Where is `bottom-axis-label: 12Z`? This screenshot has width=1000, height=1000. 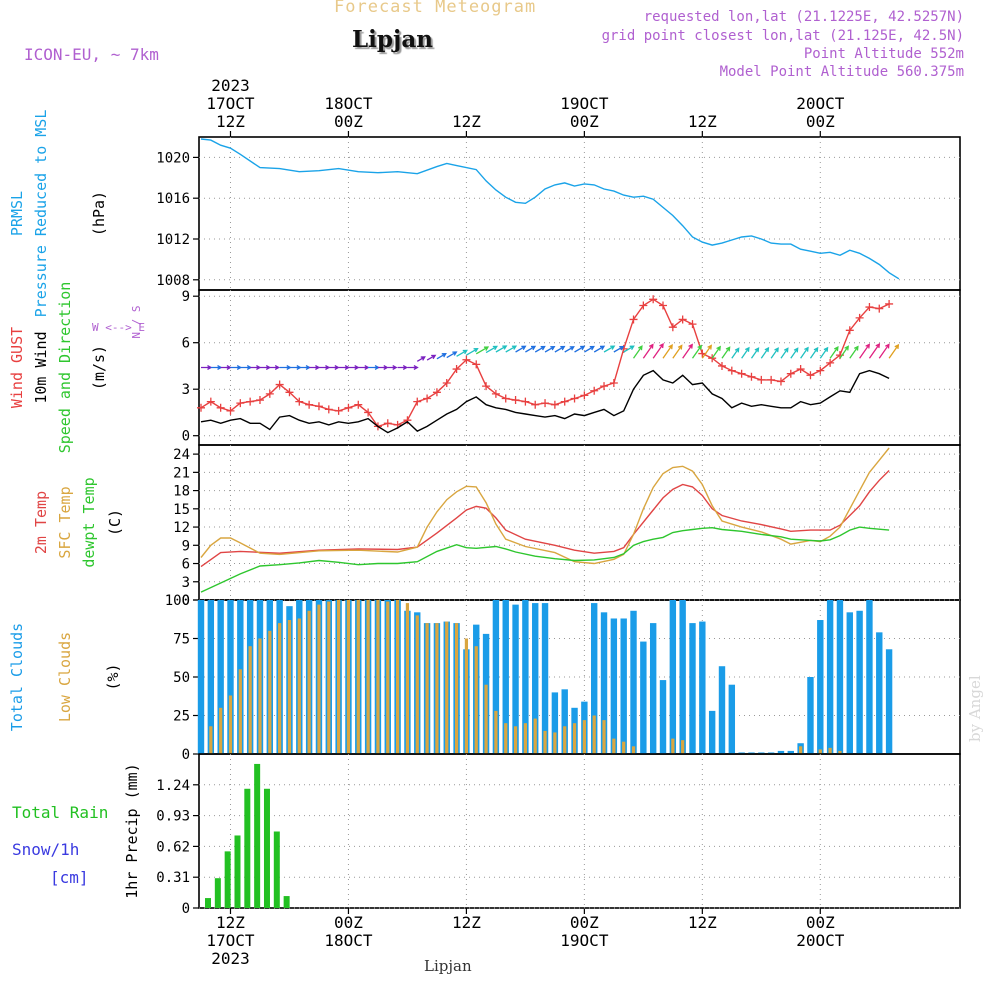 bottom-axis-label: 12Z is located at coordinates (466, 922).